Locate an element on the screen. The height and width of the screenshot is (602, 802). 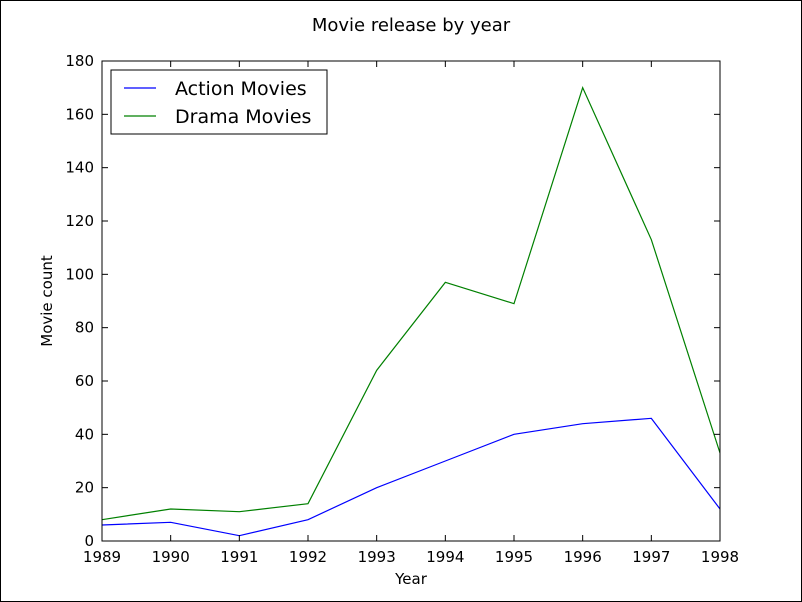
x-tick-label: 1995 is located at coordinates (514, 557).